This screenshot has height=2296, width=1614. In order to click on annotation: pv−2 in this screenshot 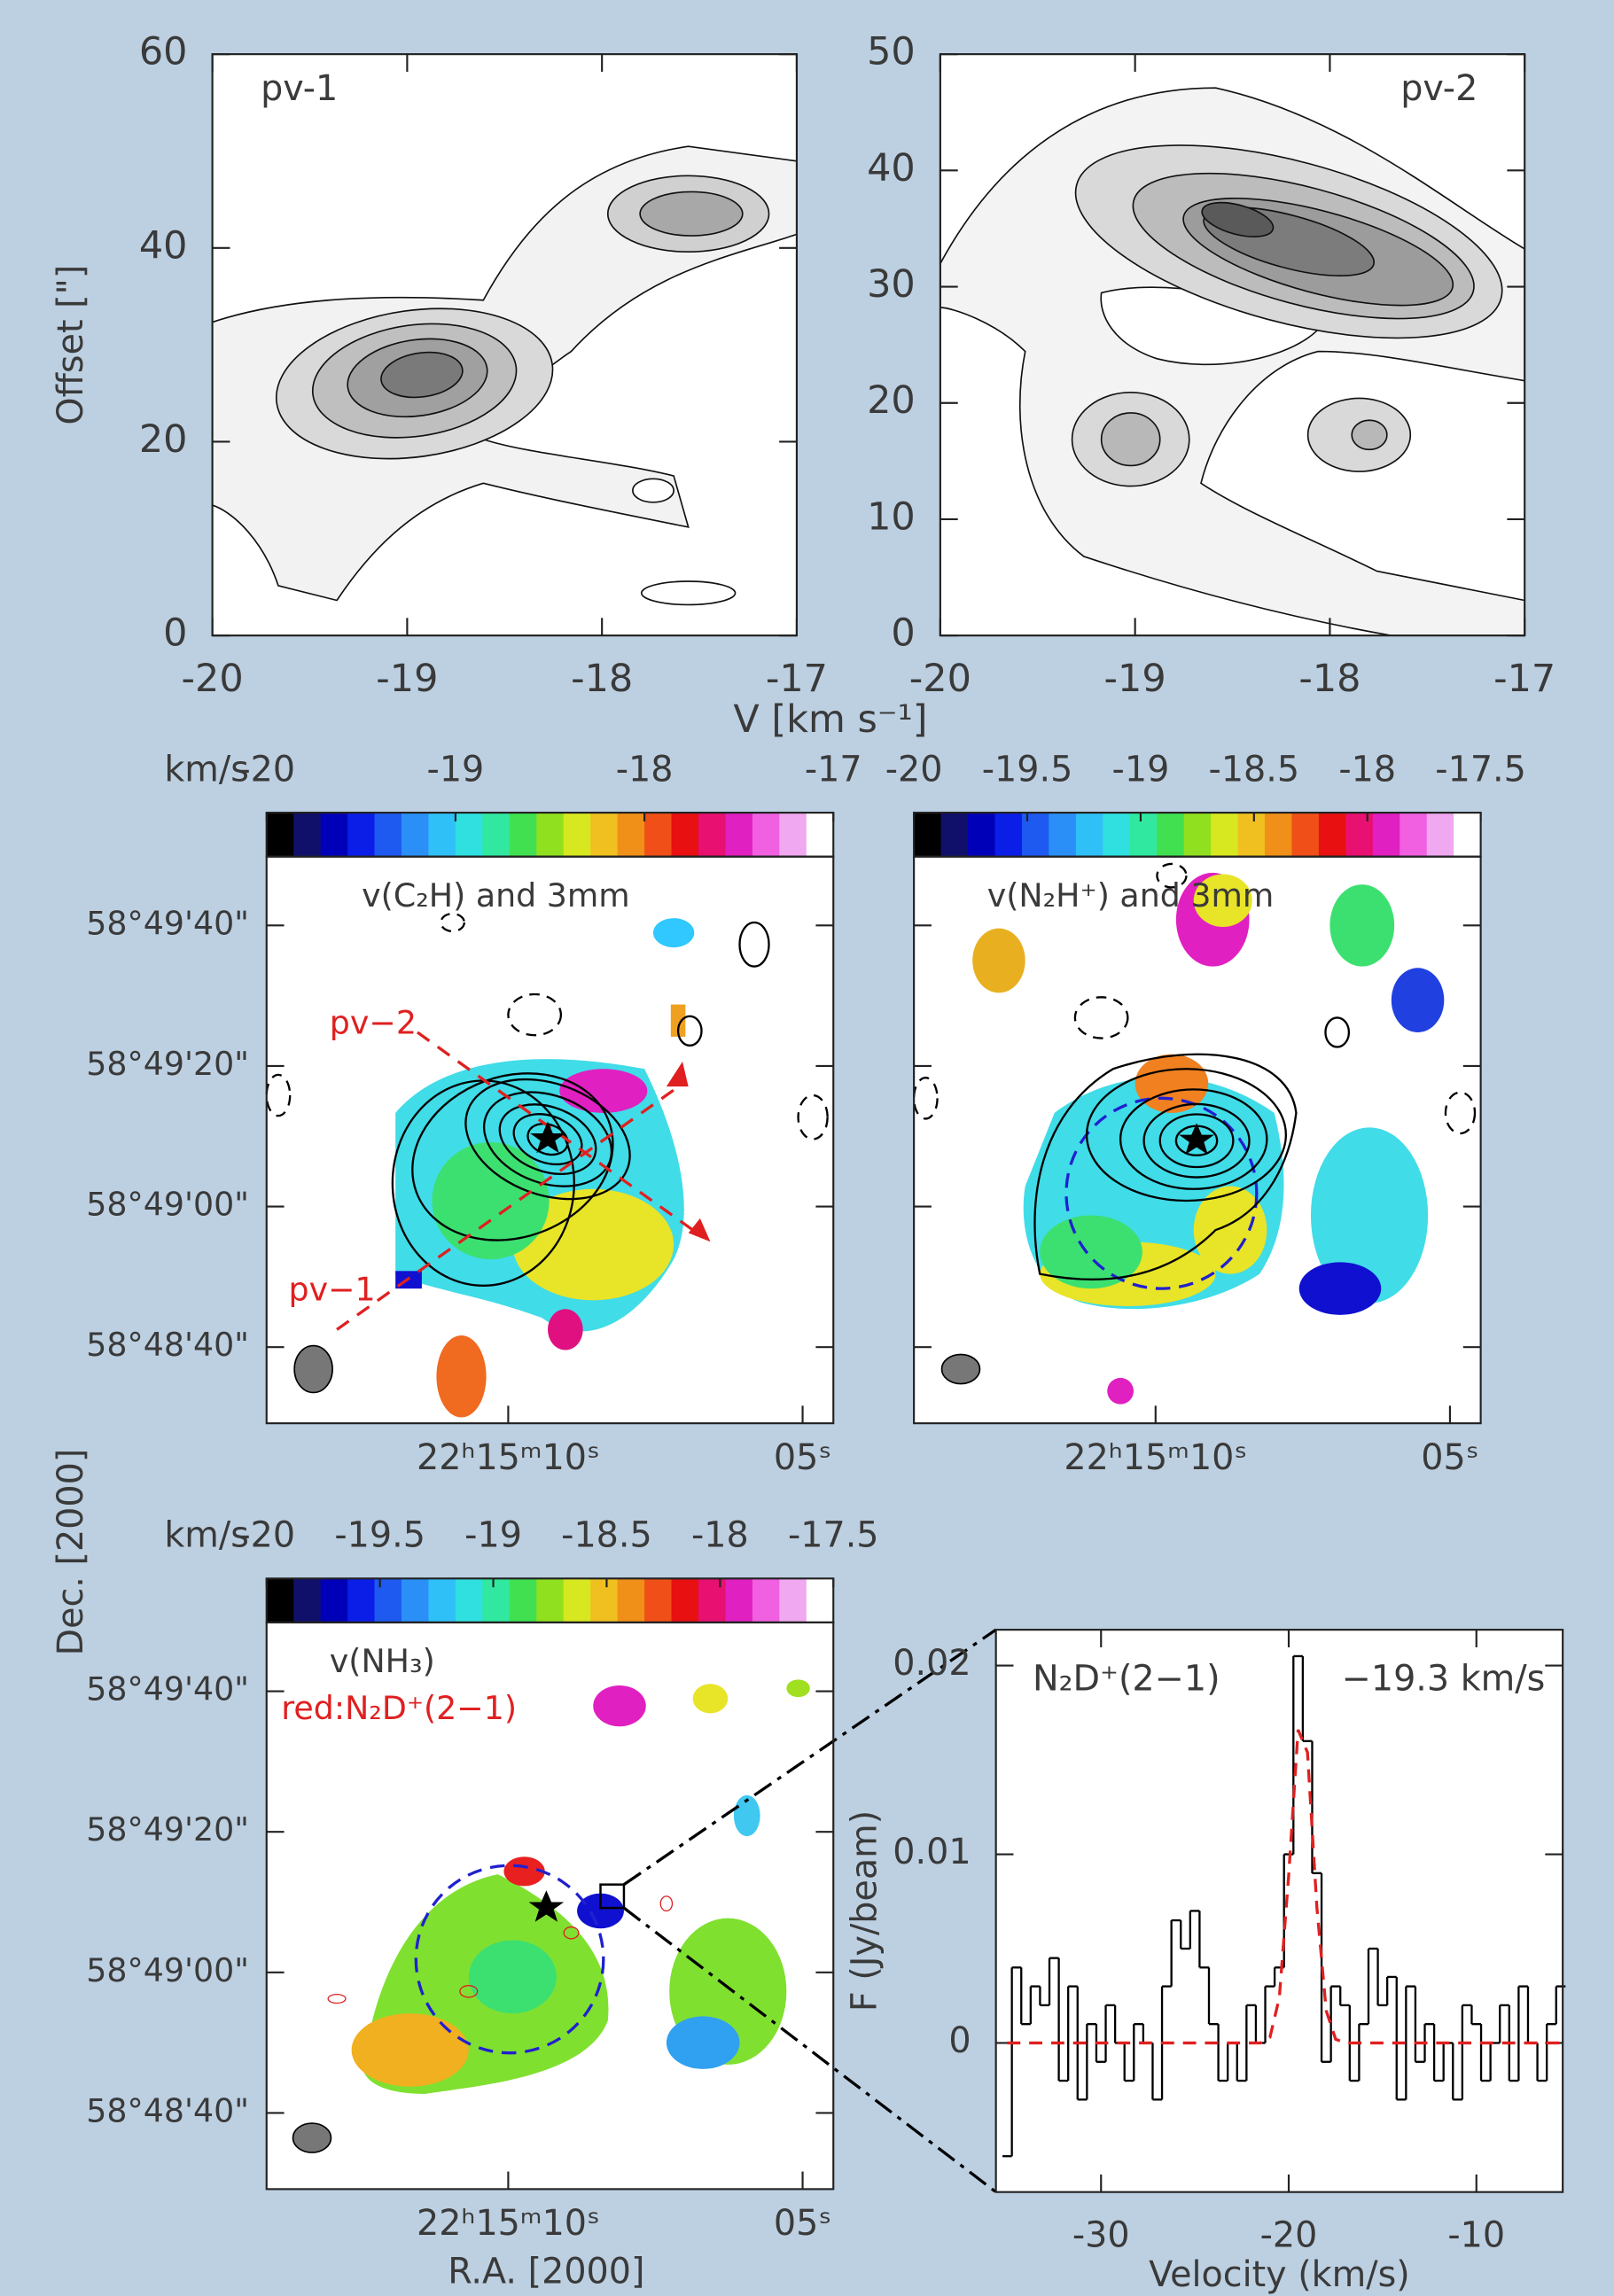, I will do `click(373, 1023)`.